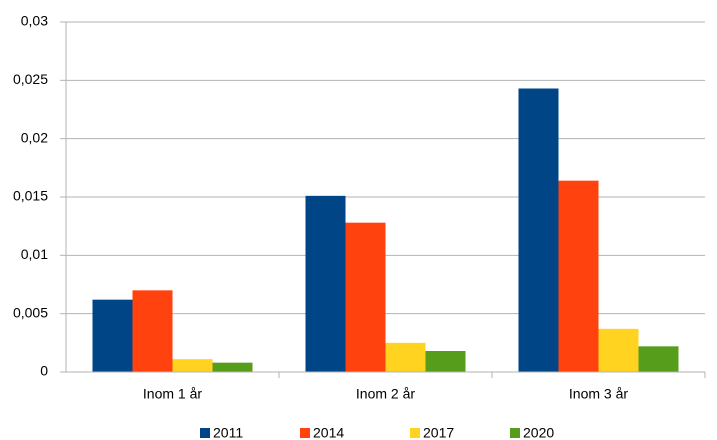  What do you see at coordinates (30, 196) in the screenshot?
I see `y-tick-label: 0,015` at bounding box center [30, 196].